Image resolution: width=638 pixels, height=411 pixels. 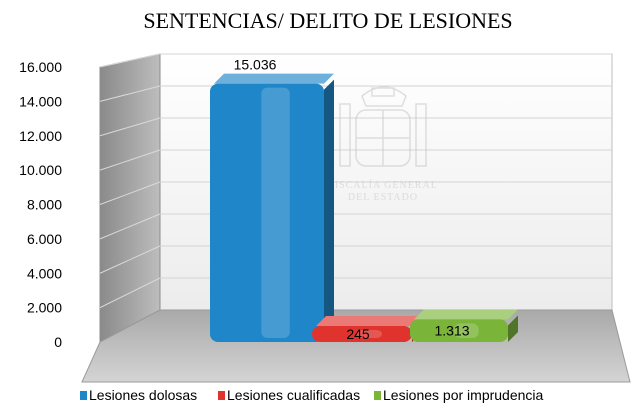 I want to click on side-wall, so click(x=130, y=198).